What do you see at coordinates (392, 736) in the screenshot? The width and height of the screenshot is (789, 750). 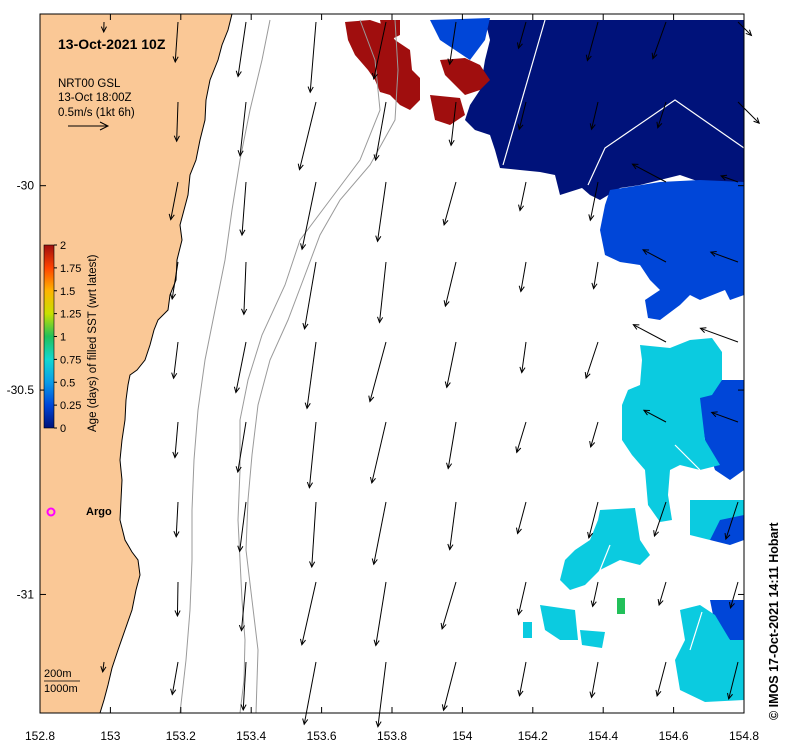 I see `x-tick-label: 153.8` at bounding box center [392, 736].